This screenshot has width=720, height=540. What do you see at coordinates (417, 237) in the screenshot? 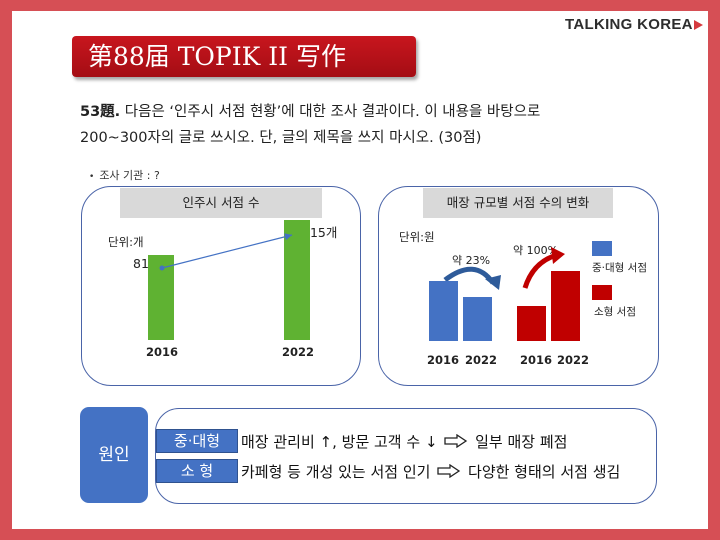
I see `unit-label: 단위:원` at bounding box center [417, 237].